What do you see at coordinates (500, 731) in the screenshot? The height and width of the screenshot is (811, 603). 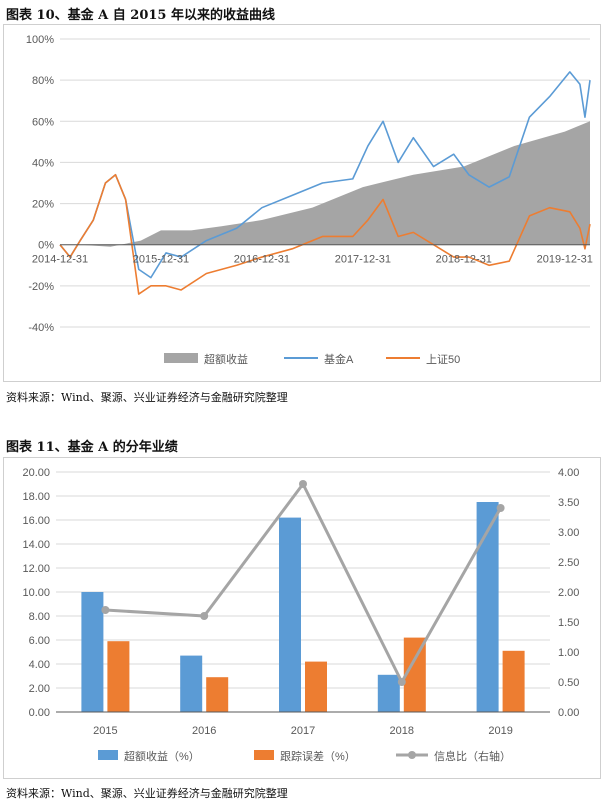 I see `x-tick-label: 2019` at bounding box center [500, 731].